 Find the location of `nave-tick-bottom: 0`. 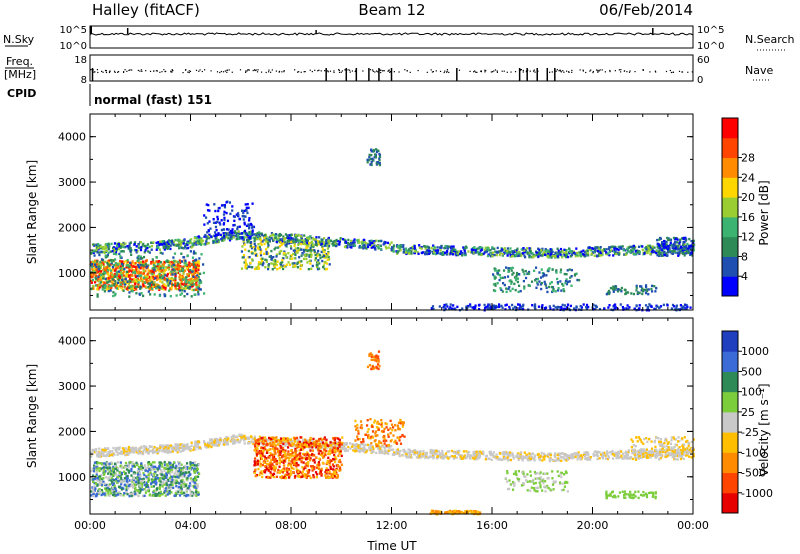

nave-tick-bottom: 0 is located at coordinates (700, 80).